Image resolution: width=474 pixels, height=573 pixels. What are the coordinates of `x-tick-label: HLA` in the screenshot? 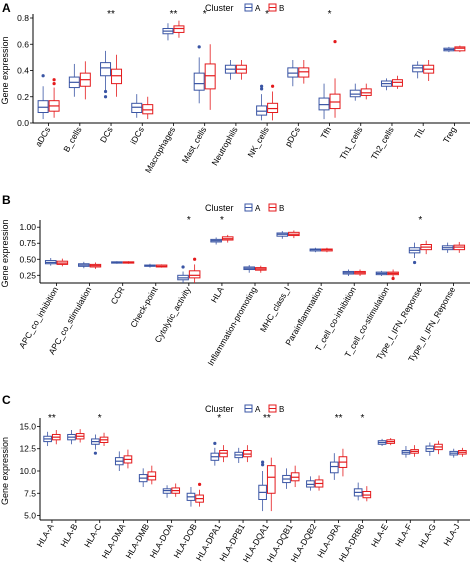 It's located at (217, 295).